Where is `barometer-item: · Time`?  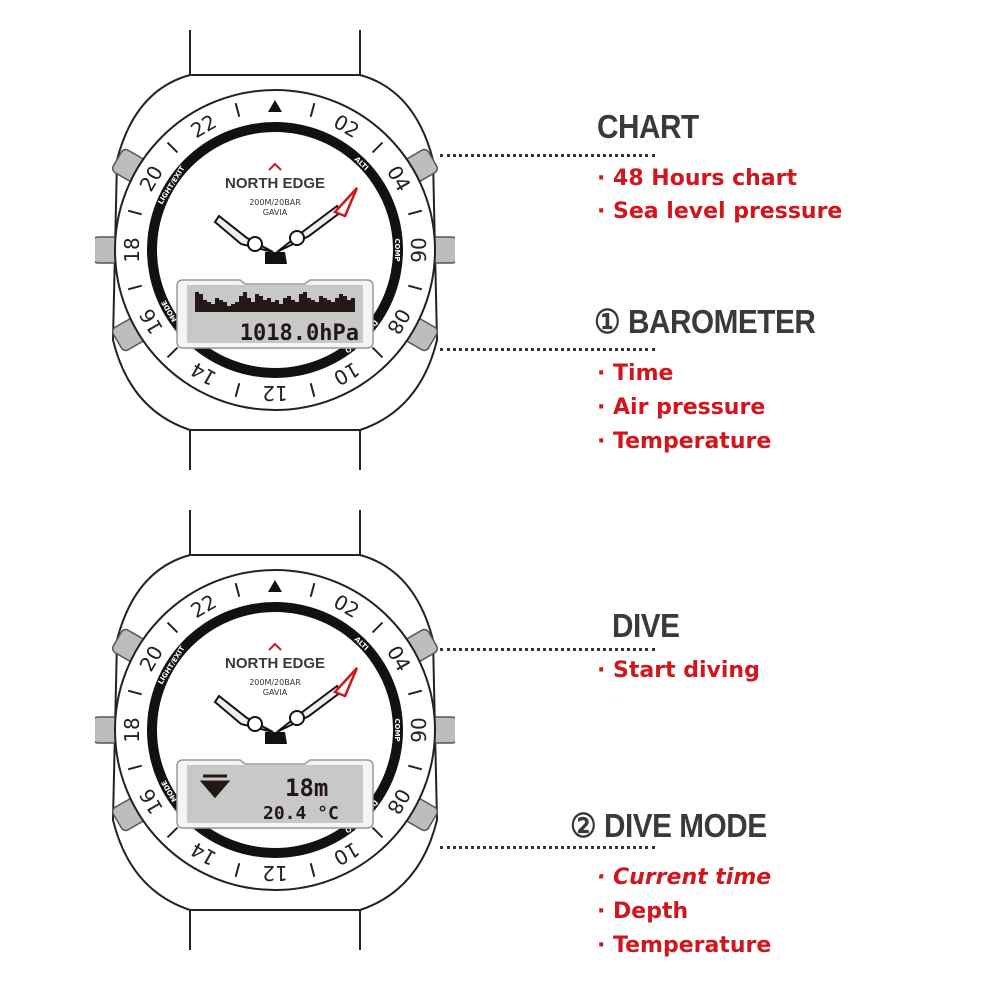 barometer-item: · Time is located at coordinates (635, 373).